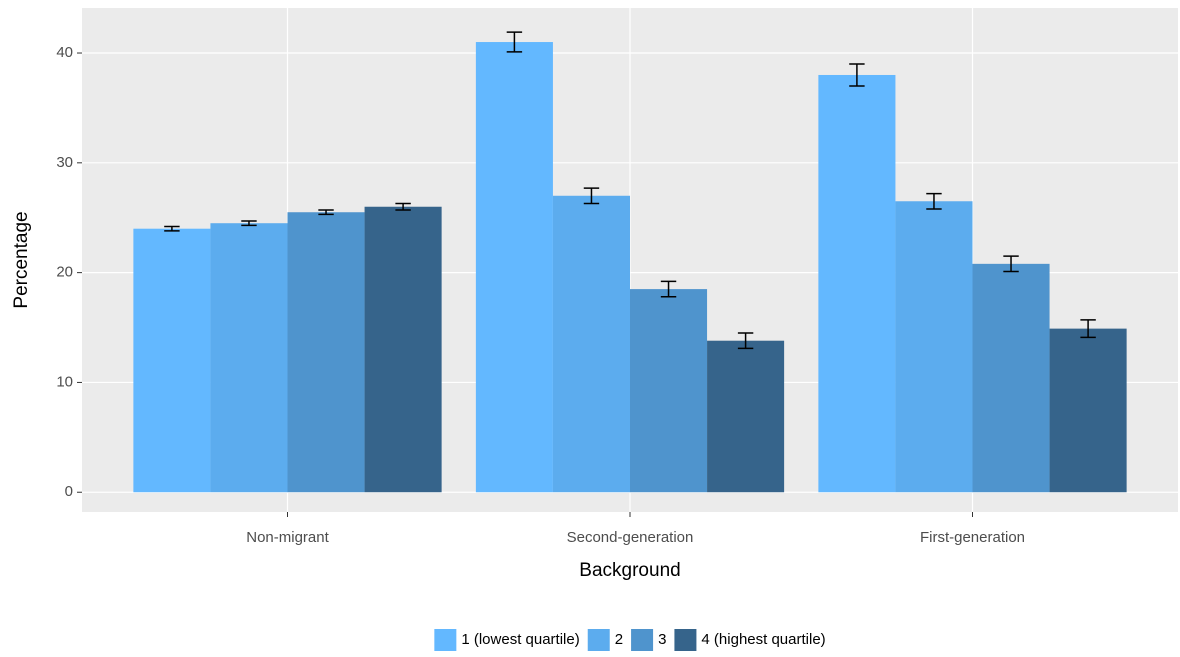  Describe the element at coordinates (972, 537) in the screenshot. I see `x-tick-label: First-generation` at that location.